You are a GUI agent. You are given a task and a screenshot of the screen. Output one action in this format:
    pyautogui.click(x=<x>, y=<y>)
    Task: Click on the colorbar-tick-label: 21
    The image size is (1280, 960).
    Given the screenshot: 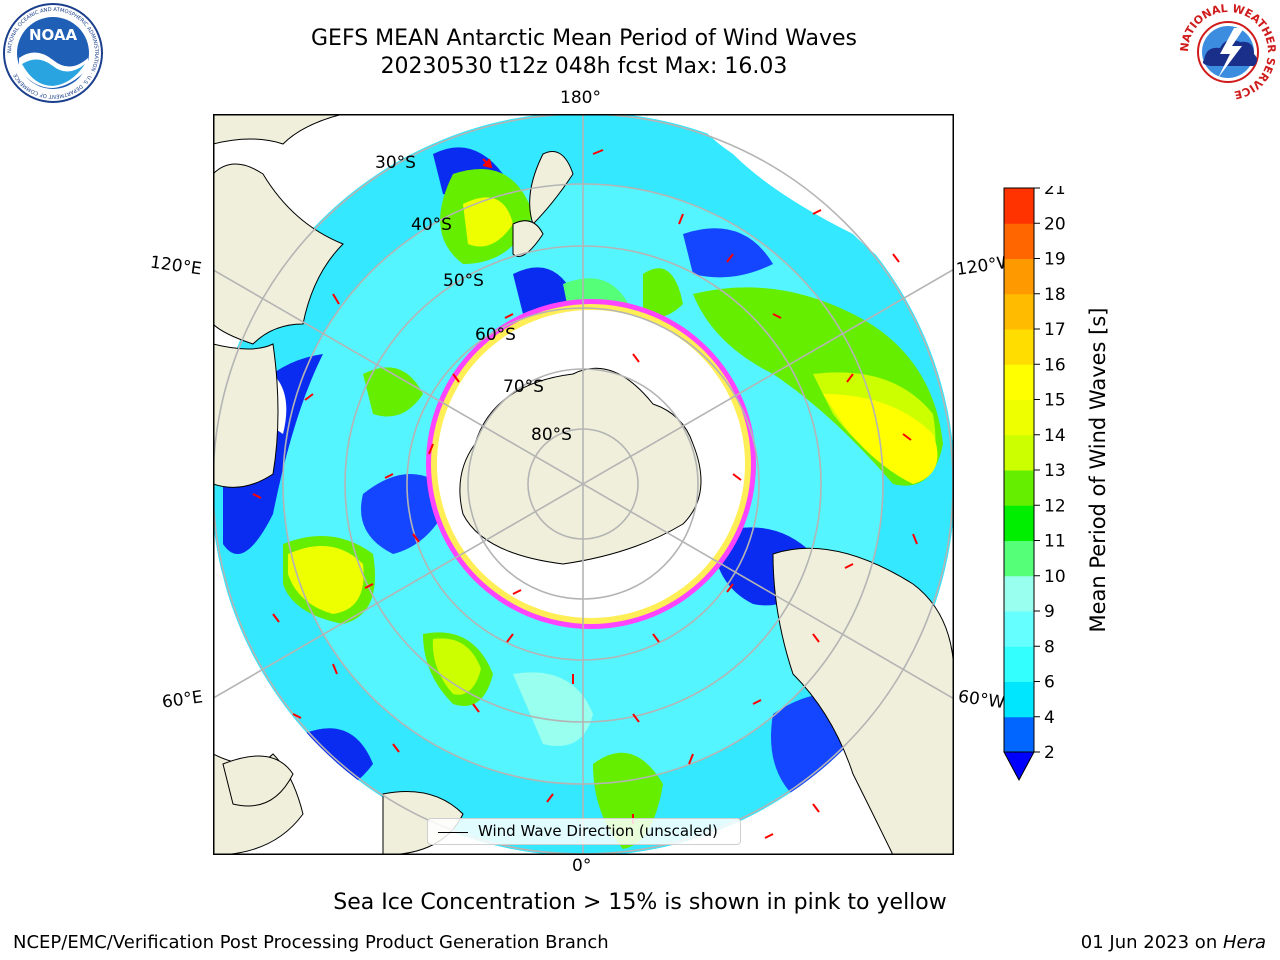 What is the action you would take?
    pyautogui.click(x=1055, y=192)
    